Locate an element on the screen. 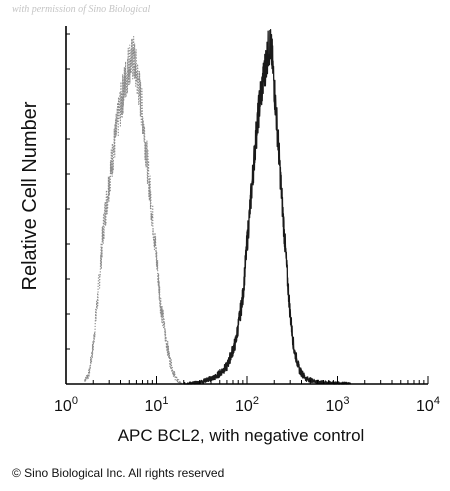 This screenshot has width=450, height=491. watermark-text: with permission of Sino Biological is located at coordinates (81, 9).